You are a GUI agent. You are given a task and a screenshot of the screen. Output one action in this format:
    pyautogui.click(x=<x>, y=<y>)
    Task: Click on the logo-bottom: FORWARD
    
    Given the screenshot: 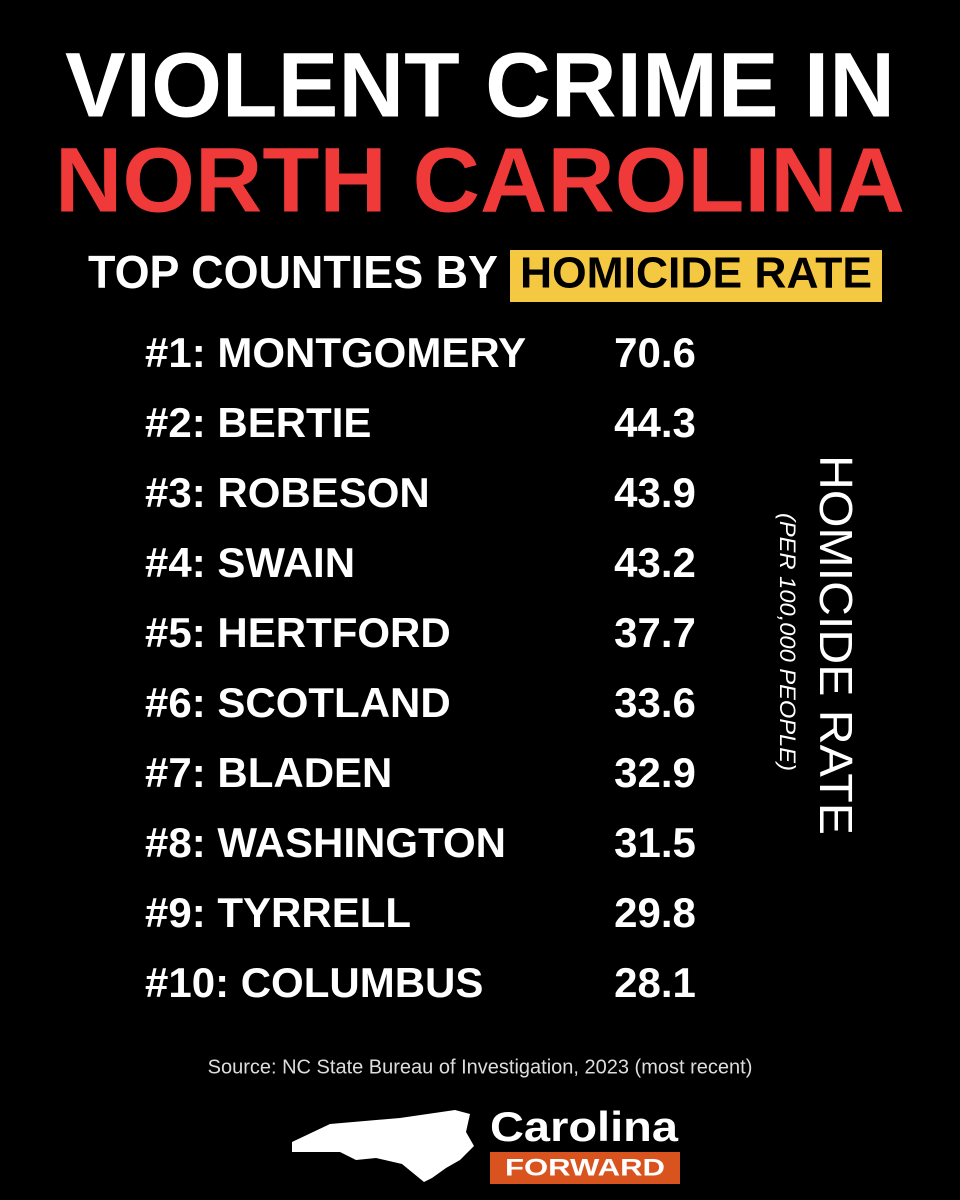 What is the action you would take?
    pyautogui.click(x=585, y=1167)
    